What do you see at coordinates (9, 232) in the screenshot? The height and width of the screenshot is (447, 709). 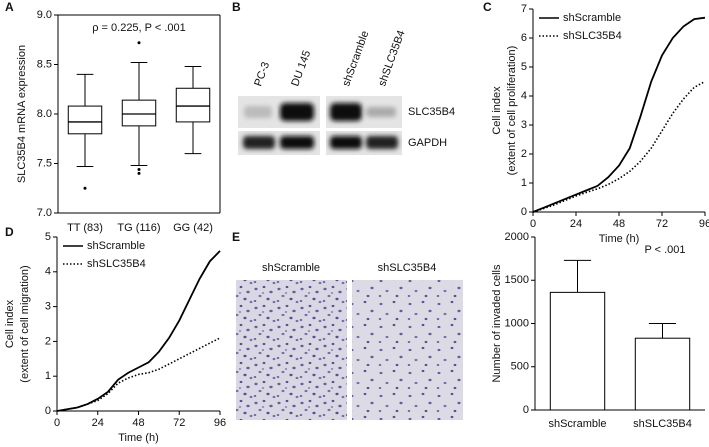 I see `panel-letter: D` at bounding box center [9, 232].